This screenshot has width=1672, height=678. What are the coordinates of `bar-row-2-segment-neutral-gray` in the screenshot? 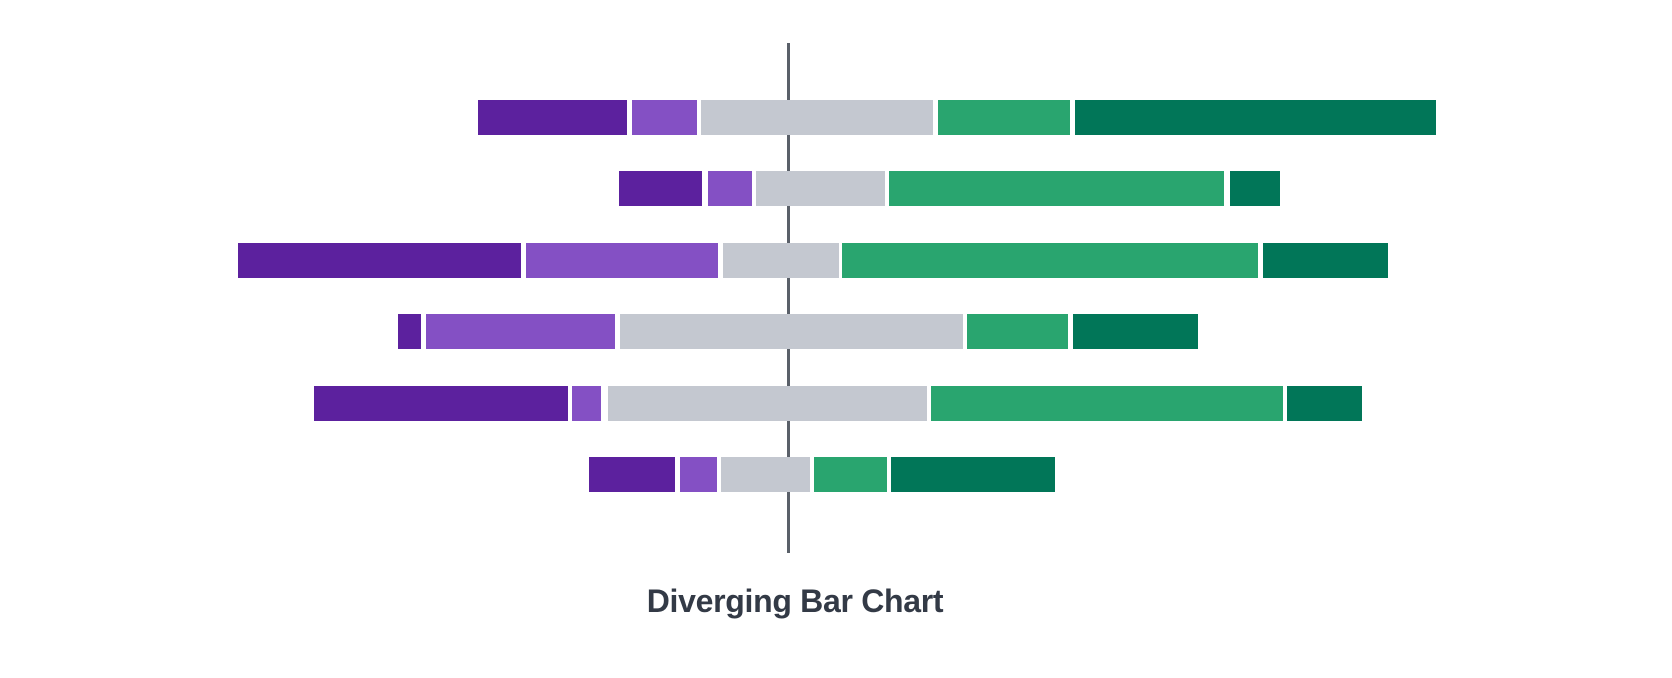 It's located at (820, 188).